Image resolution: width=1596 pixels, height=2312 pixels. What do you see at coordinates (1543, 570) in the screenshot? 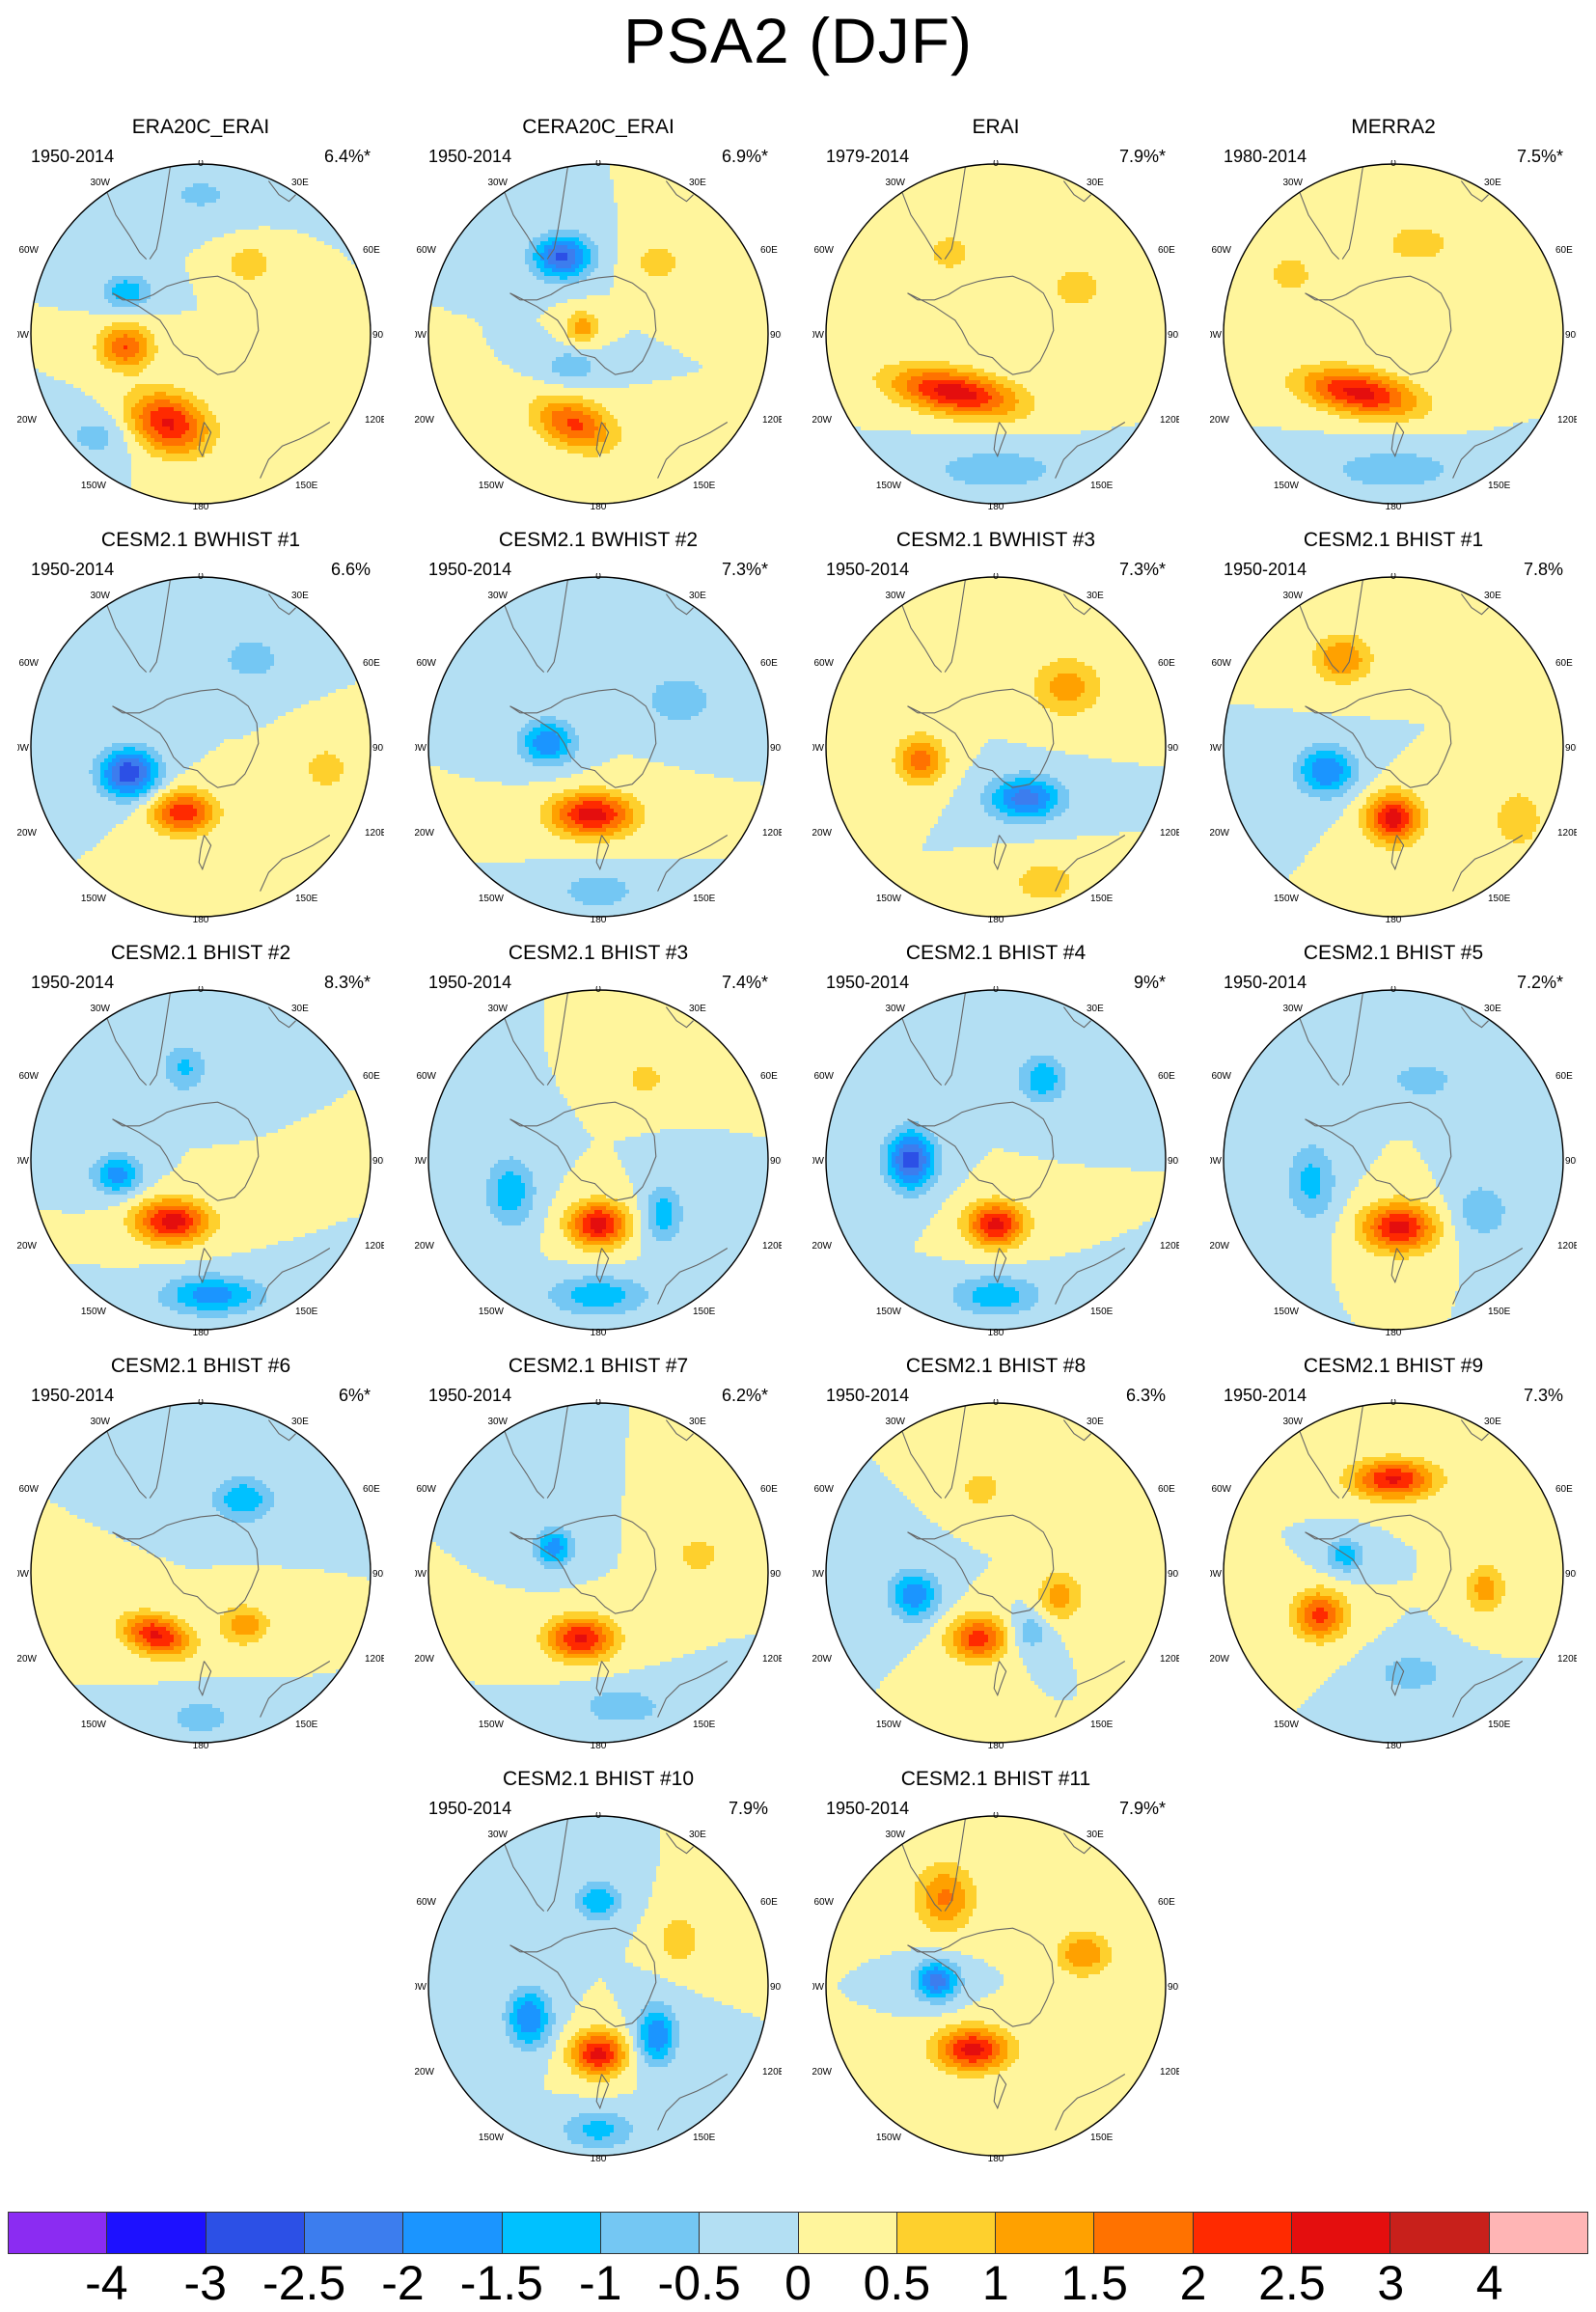
I see `panel-variance-percent: 7.8%` at bounding box center [1543, 570].